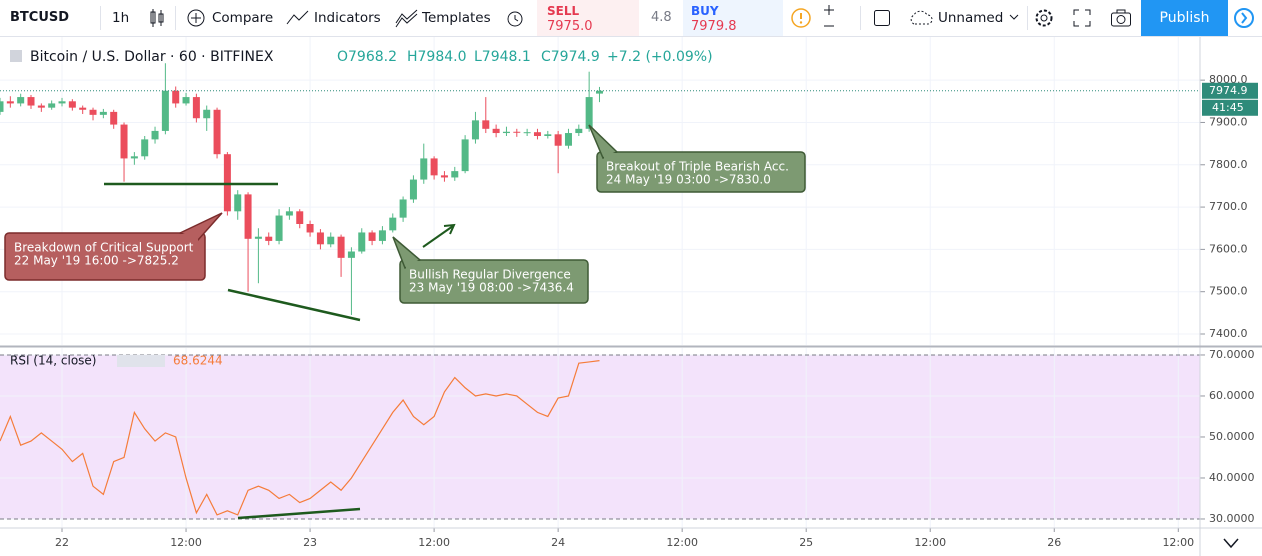 The width and height of the screenshot is (1262, 556). I want to click on buy-button: BUY 7979.8, so click(733, 18).